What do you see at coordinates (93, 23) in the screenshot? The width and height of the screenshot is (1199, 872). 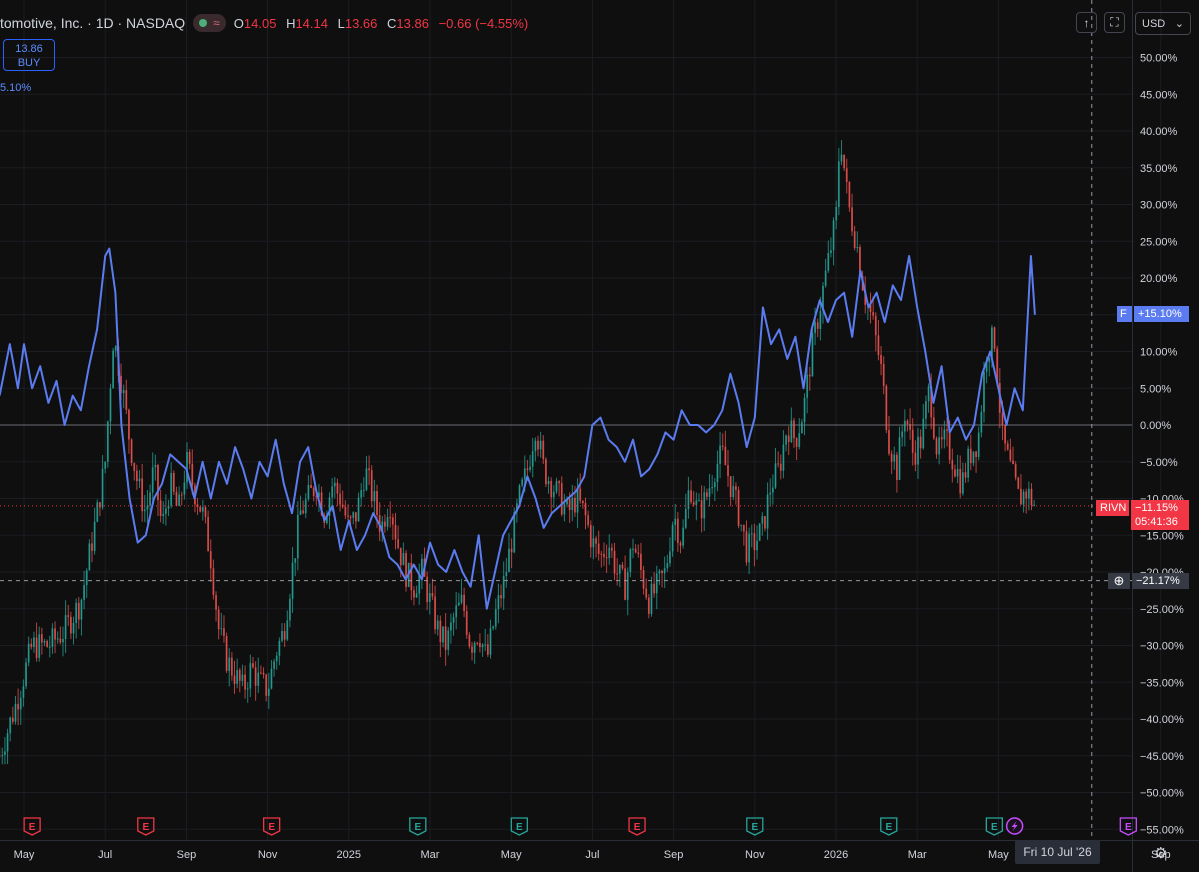 I see `symbol-title: tomotive, Inc. · 1D · NASDAQ` at bounding box center [93, 23].